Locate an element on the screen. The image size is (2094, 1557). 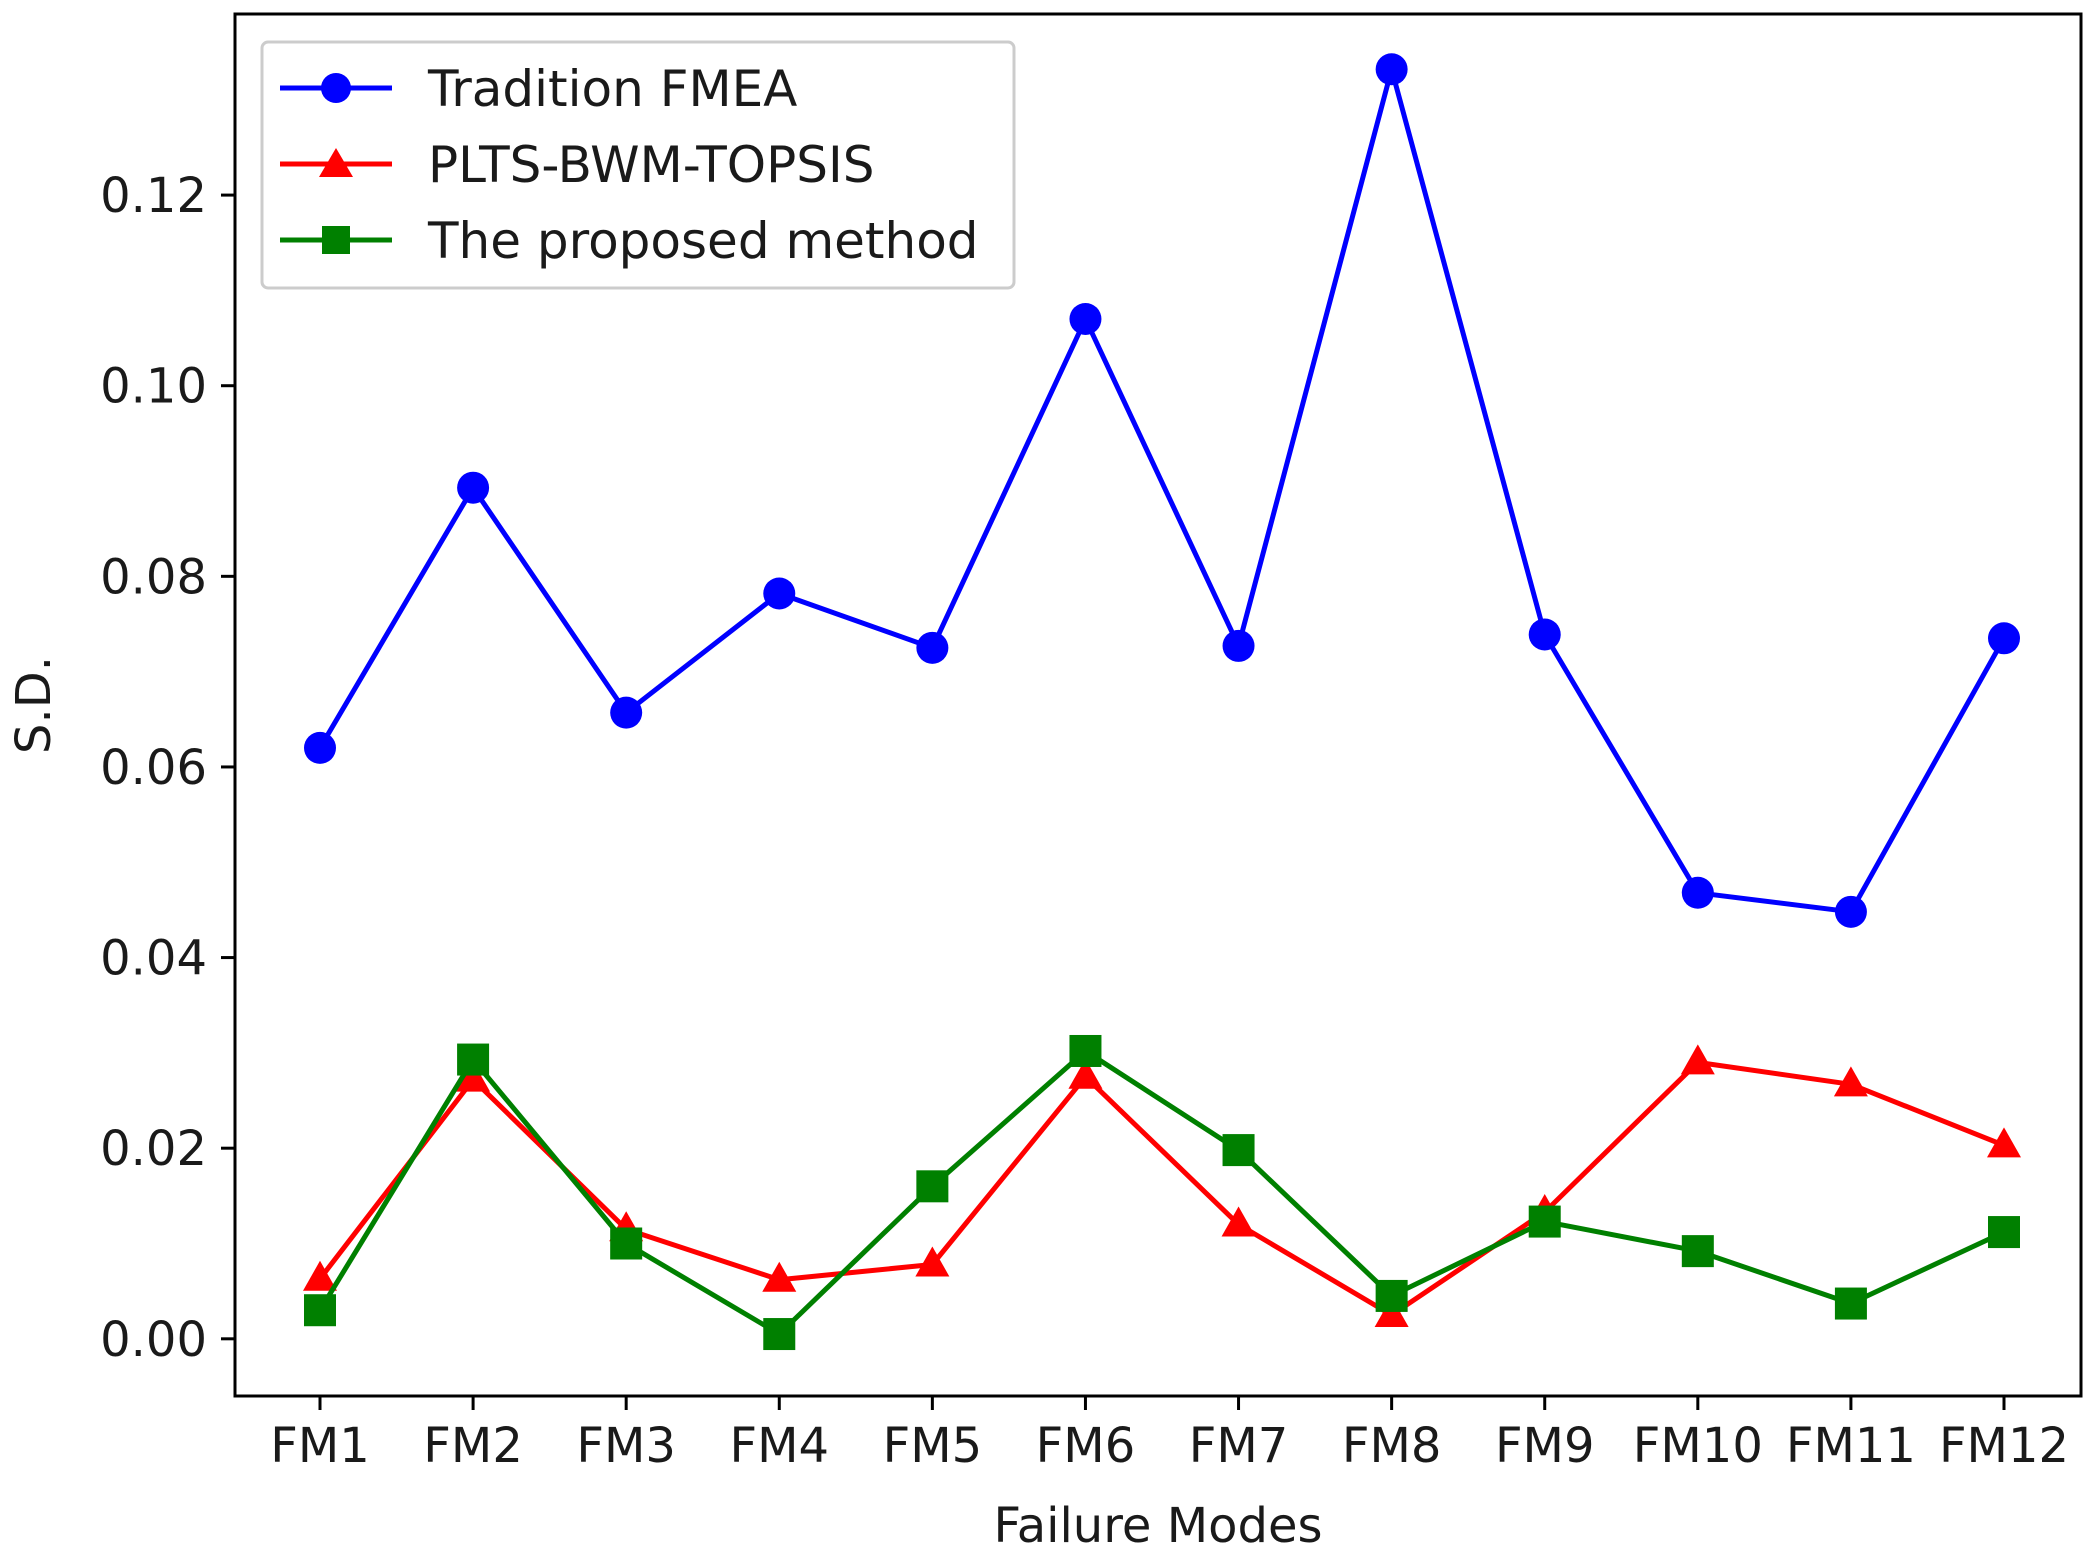
y-tick-label: 0.06 is located at coordinates (153, 768).